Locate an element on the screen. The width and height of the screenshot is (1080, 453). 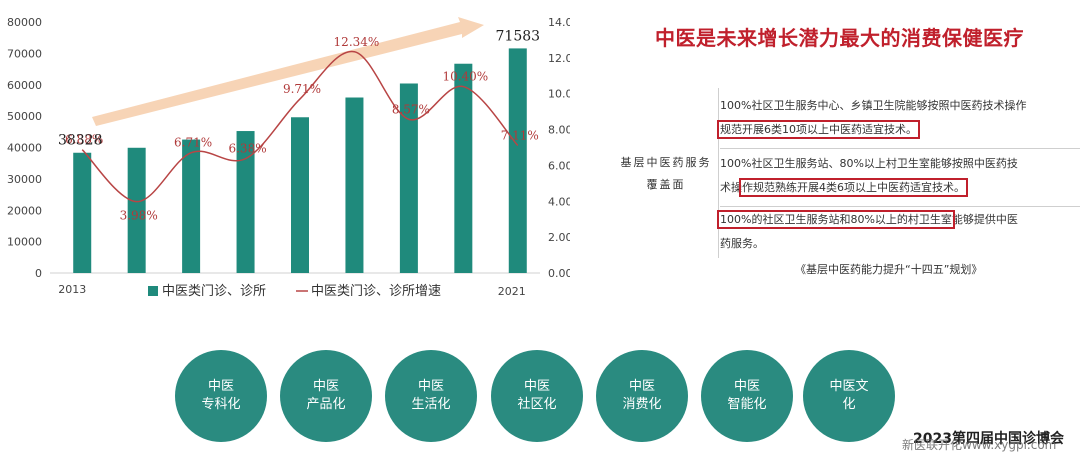
circle-line1: 中医文 is located at coordinates (849, 386).